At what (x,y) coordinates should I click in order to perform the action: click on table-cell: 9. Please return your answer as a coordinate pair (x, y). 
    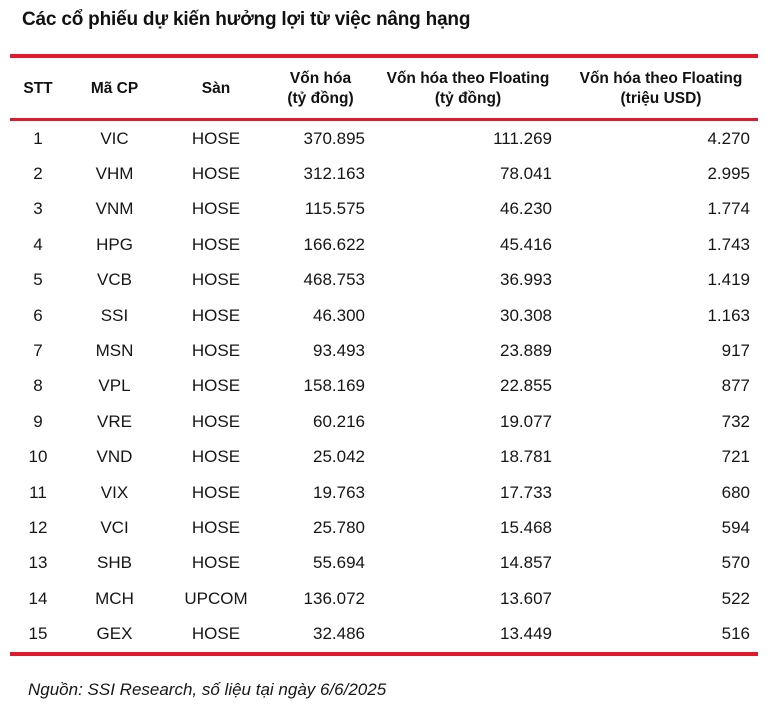
    Looking at the image, I should click on (38, 421).